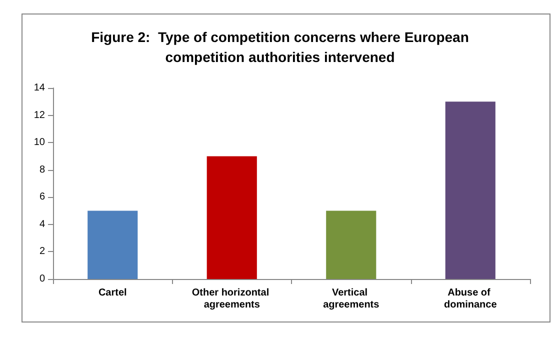  What do you see at coordinates (280, 47) in the screenshot?
I see `chart-title: Figure 2: Type of competition concerns where European competition authorities intervened` at bounding box center [280, 47].